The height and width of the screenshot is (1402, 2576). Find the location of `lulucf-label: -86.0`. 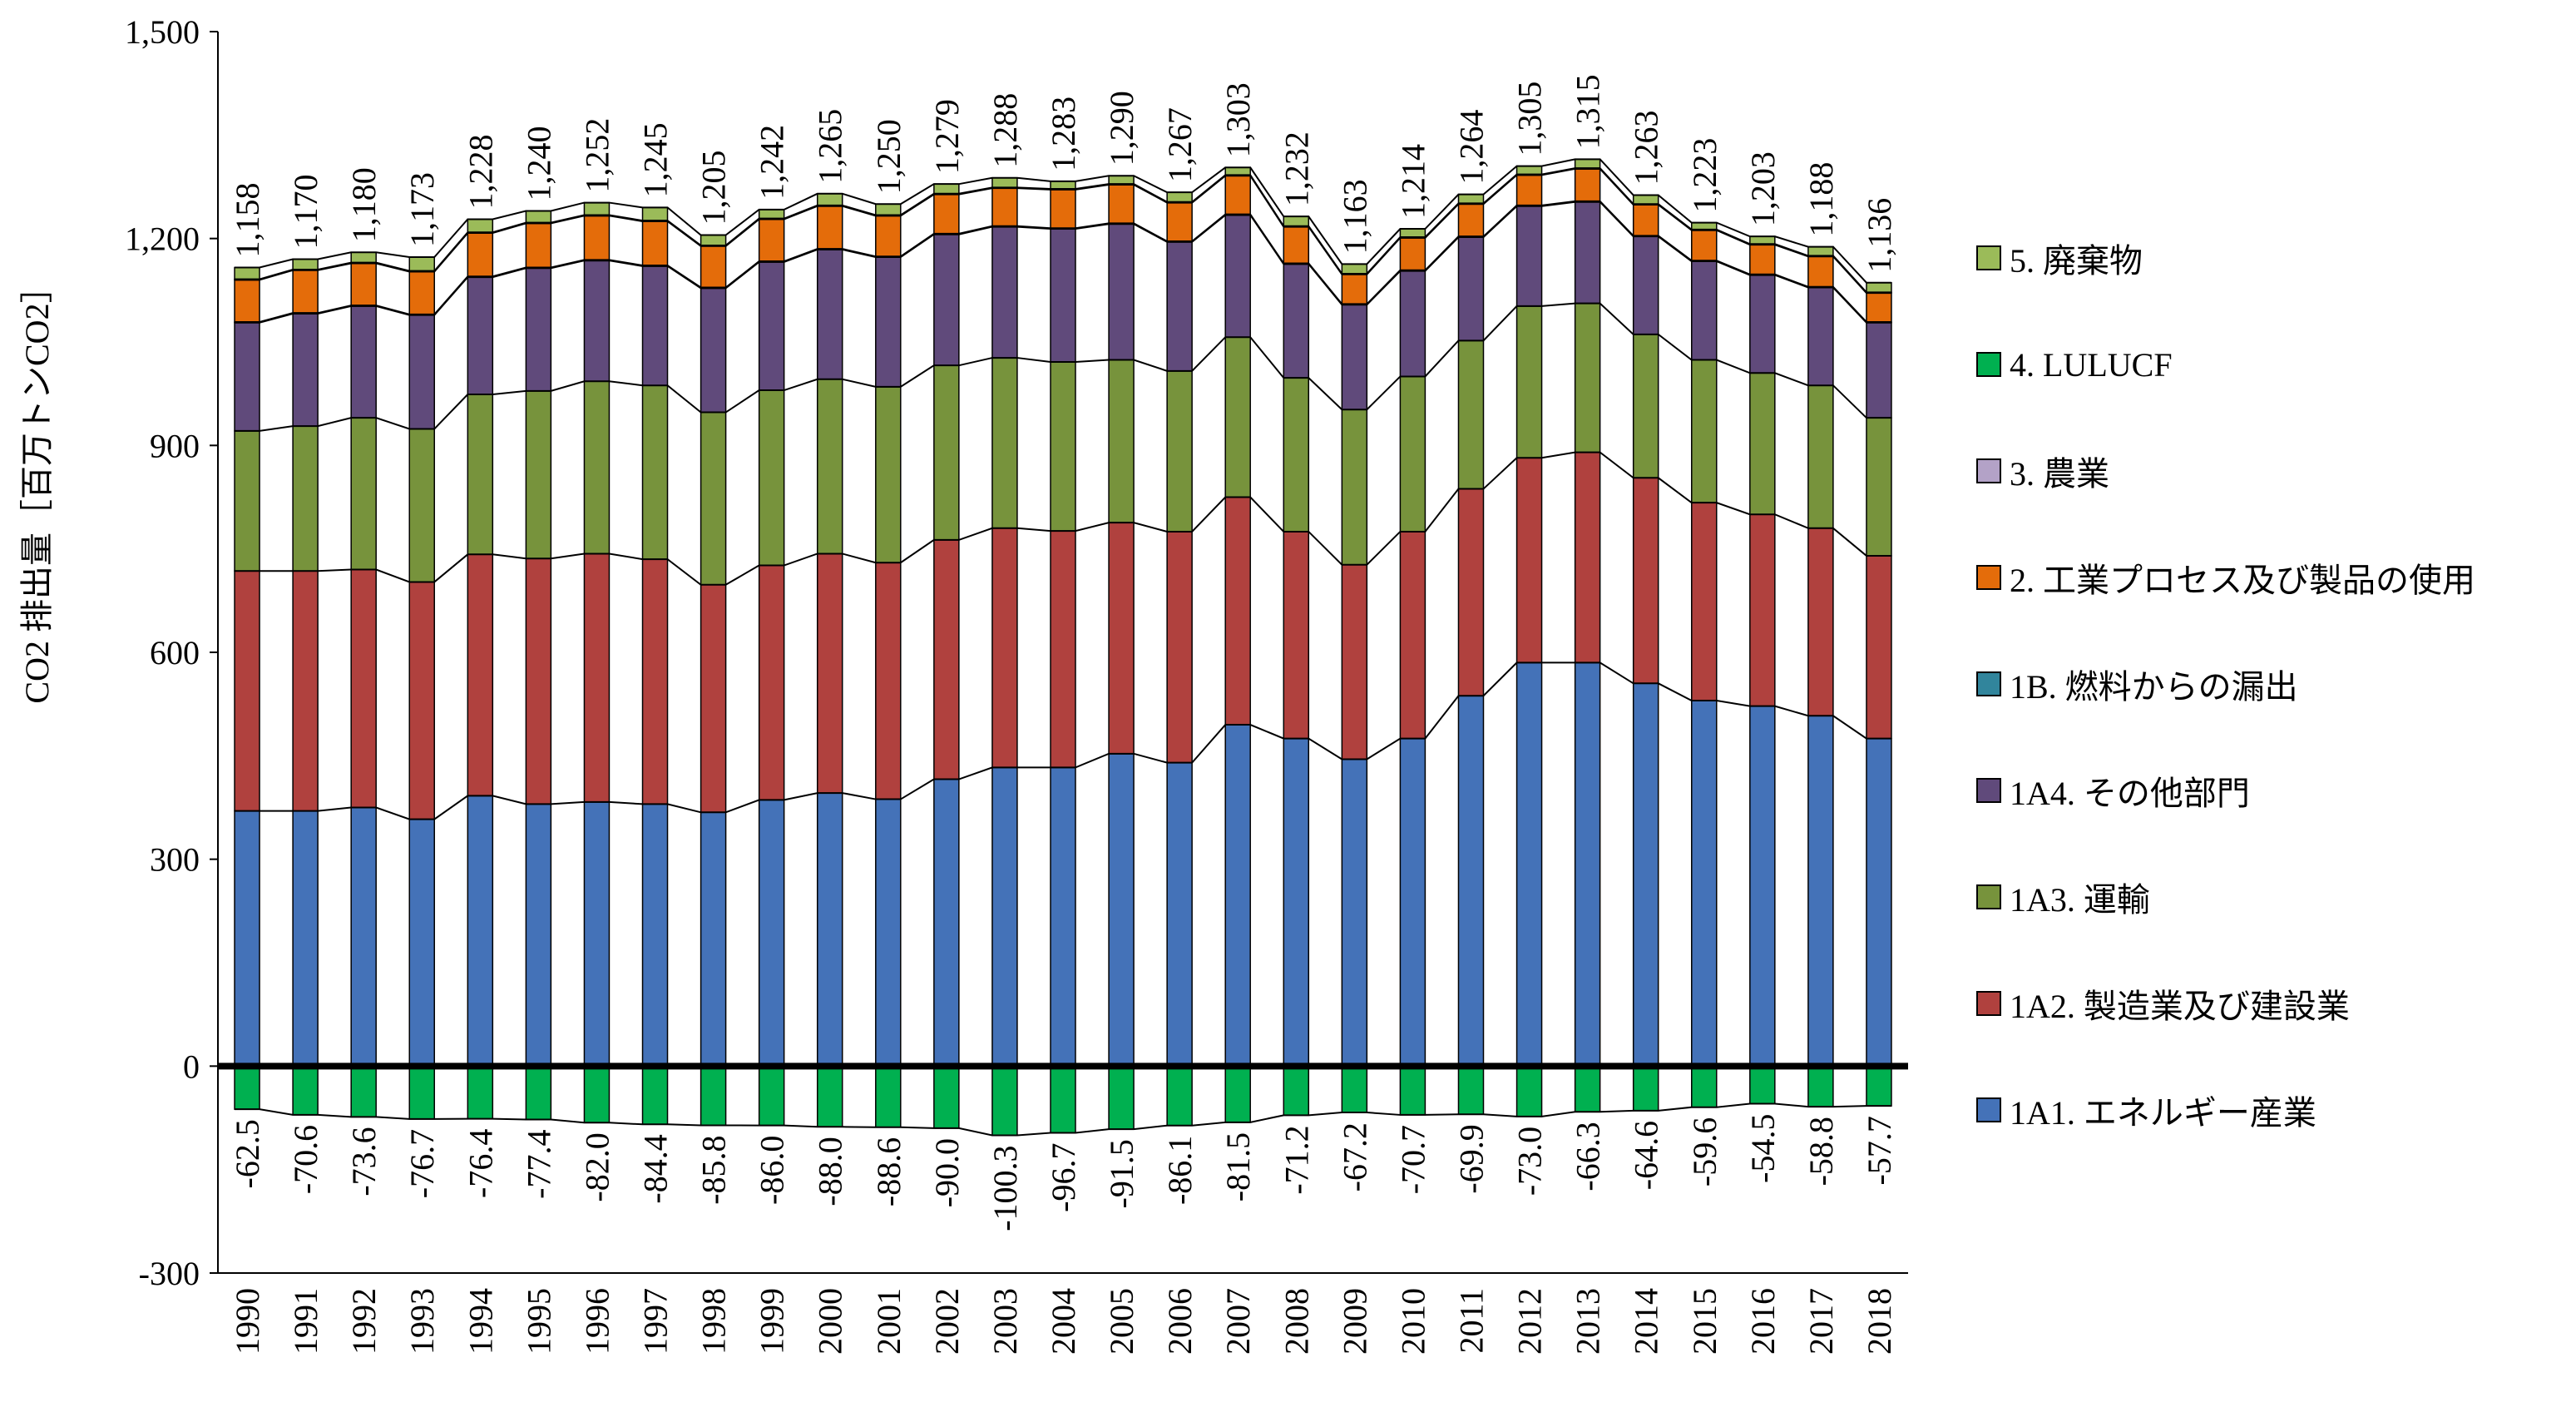

lulucf-label: -86.0 is located at coordinates (772, 1170).